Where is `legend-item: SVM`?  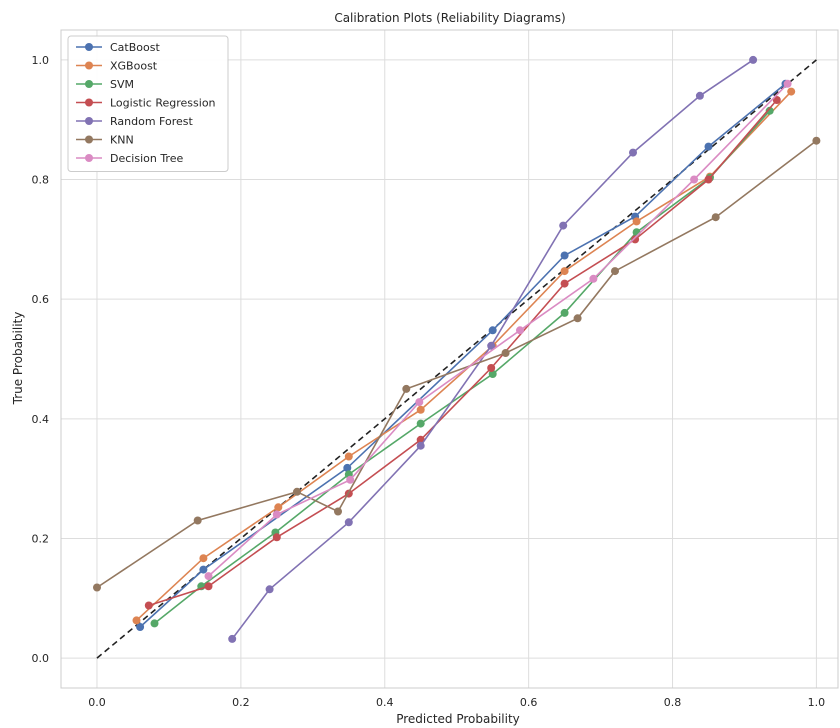 legend-item: SVM is located at coordinates (105, 84).